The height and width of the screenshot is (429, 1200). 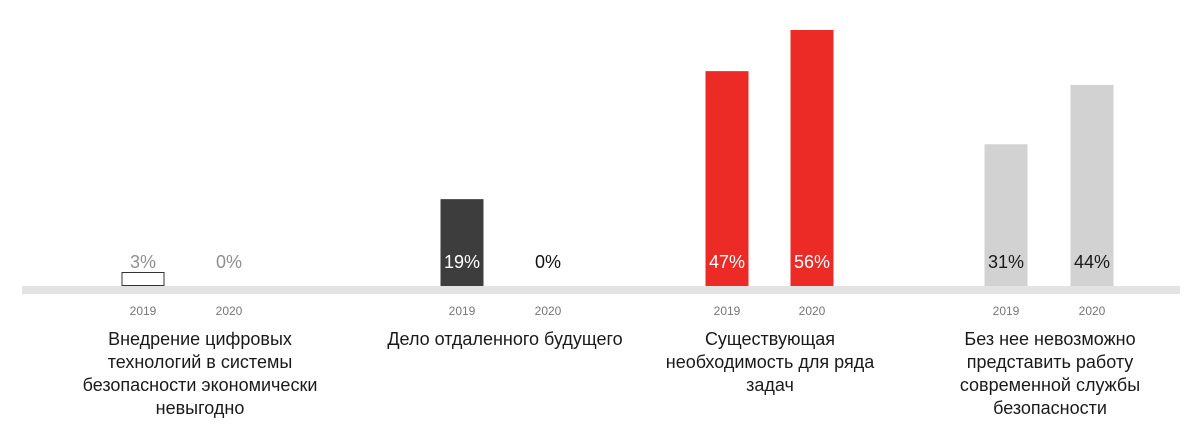 I want to click on bar-2-2019, so click(x=462, y=242).